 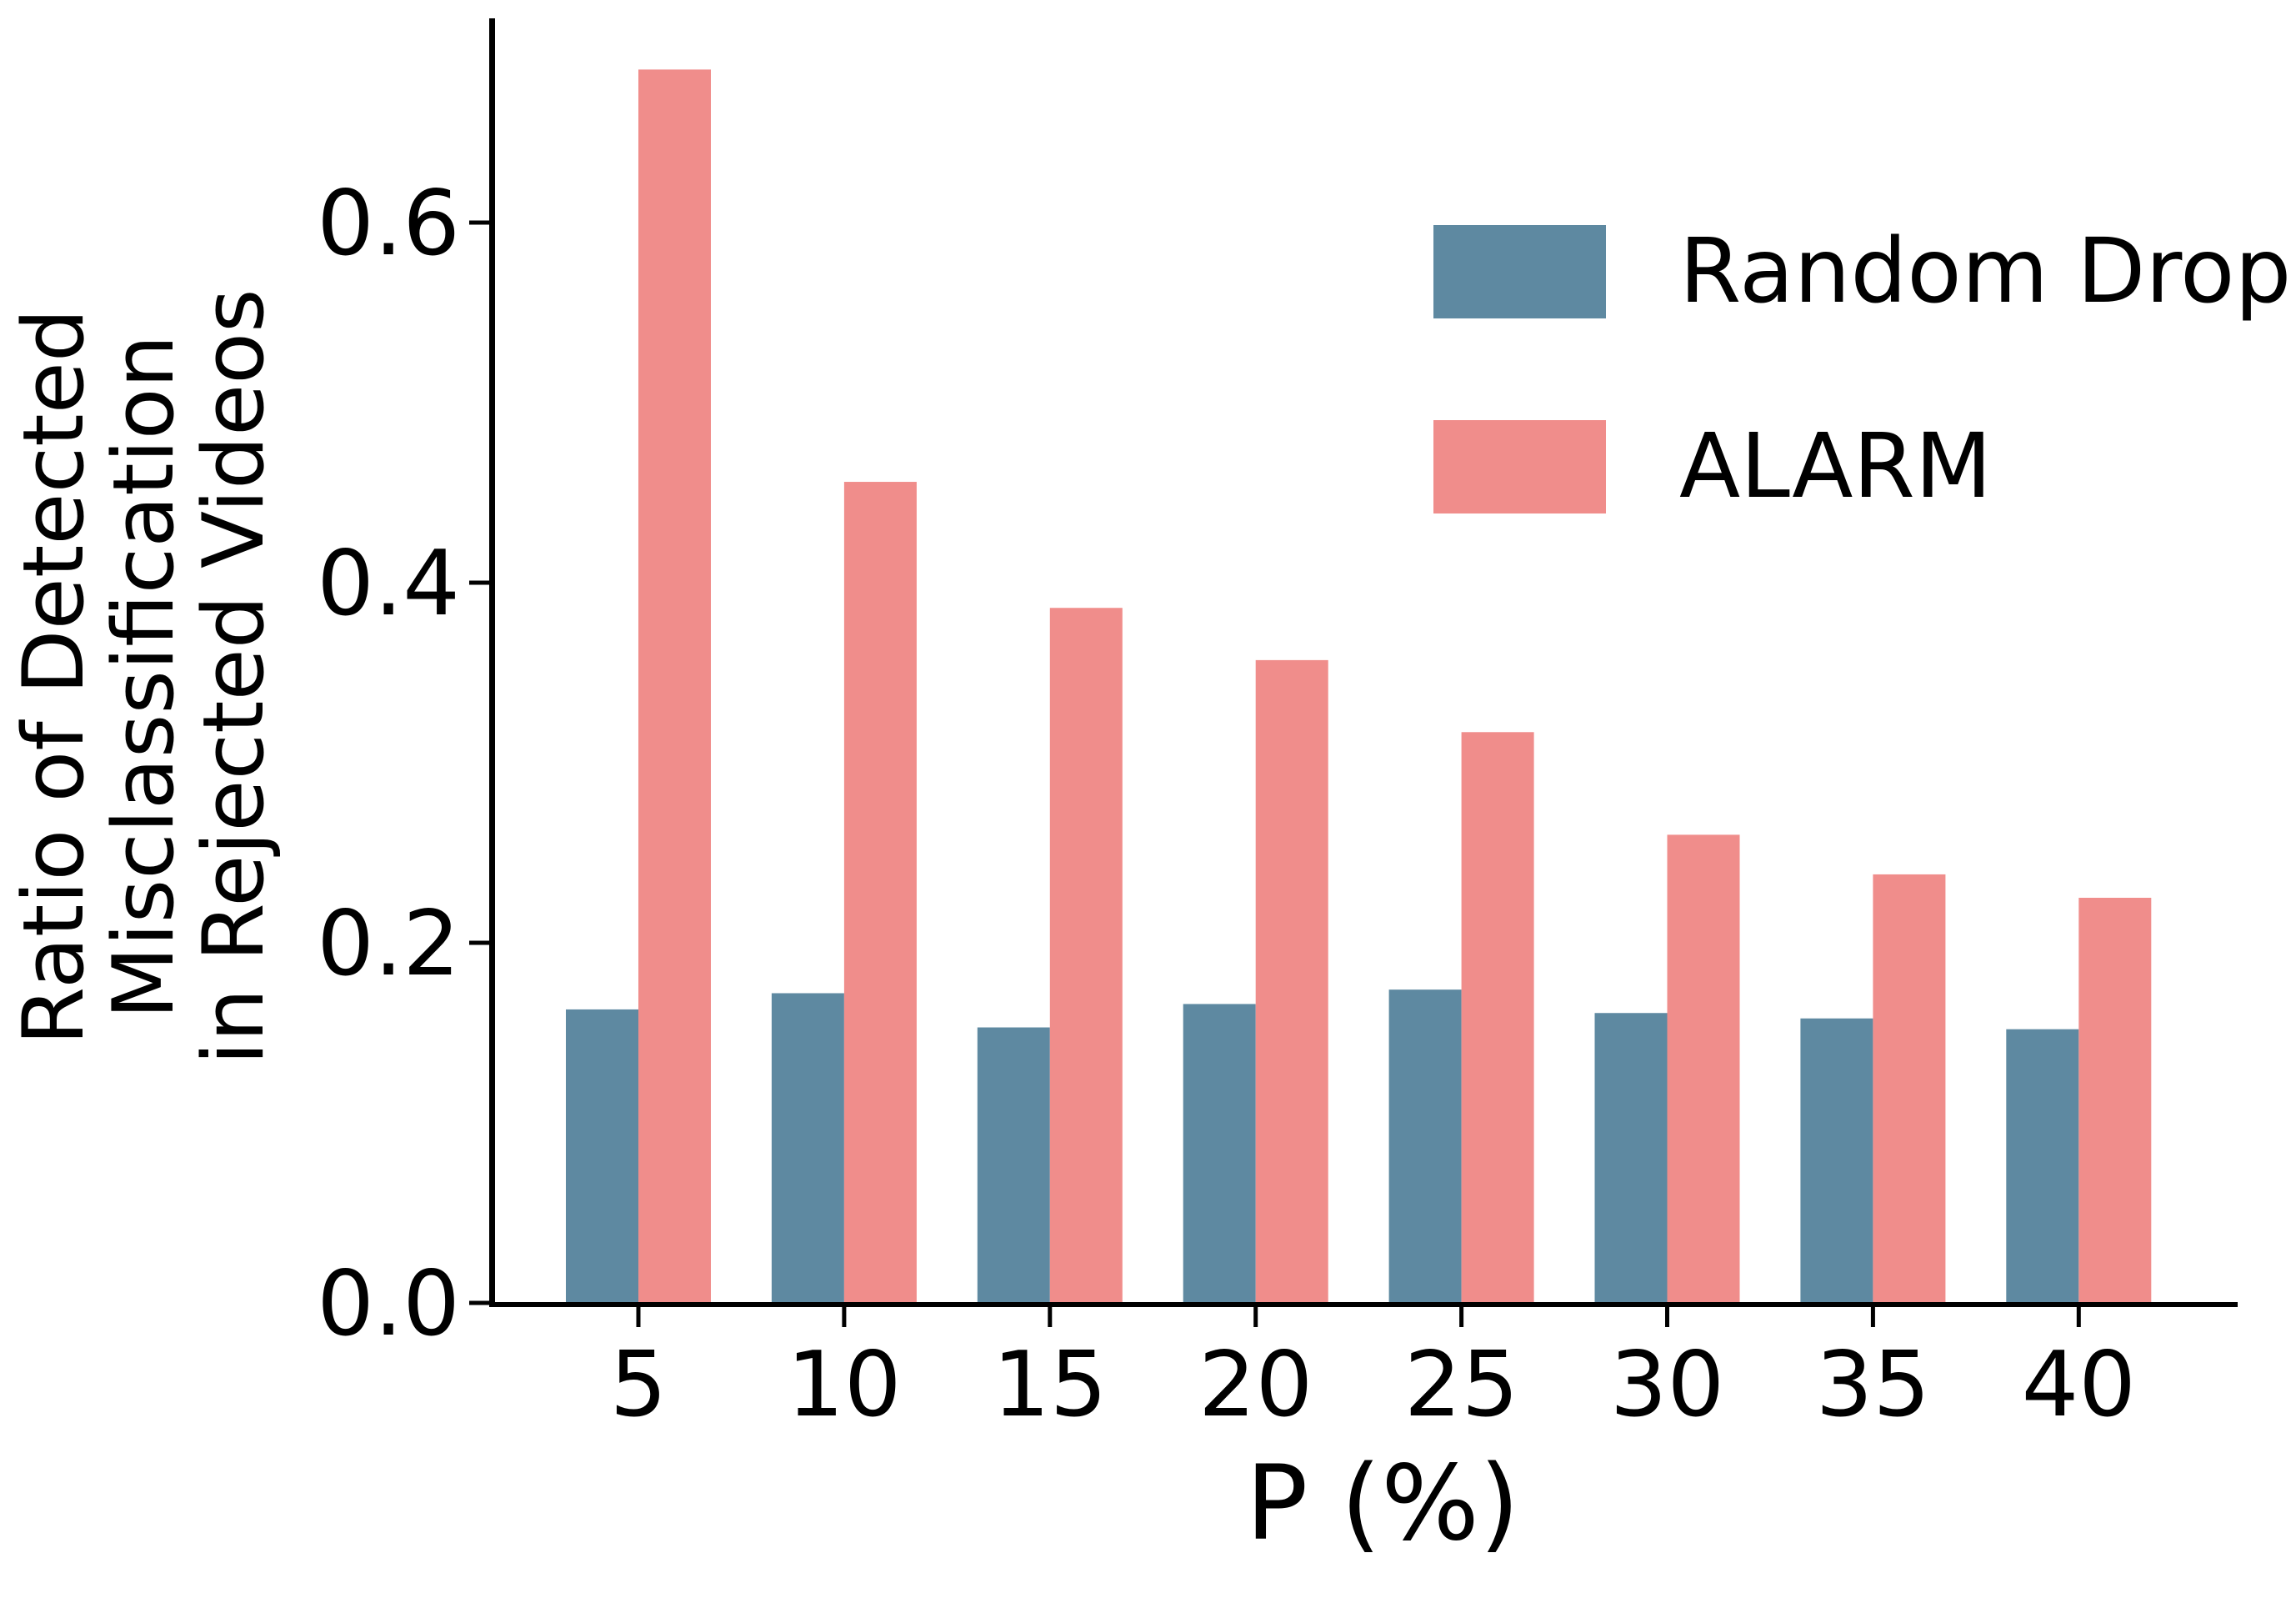 I want to click on y-tick-mark-0.4, so click(x=479, y=582).